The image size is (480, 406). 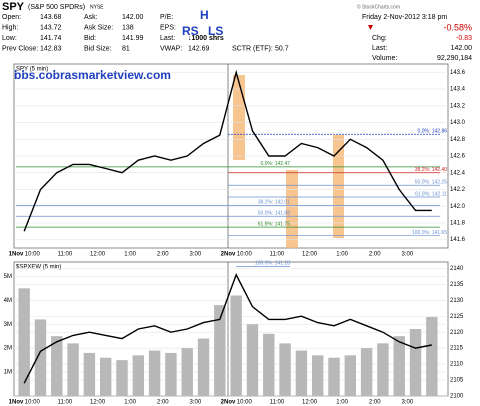 What do you see at coordinates (98, 48) in the screenshot?
I see `quote-label: Bid Size:` at bounding box center [98, 48].